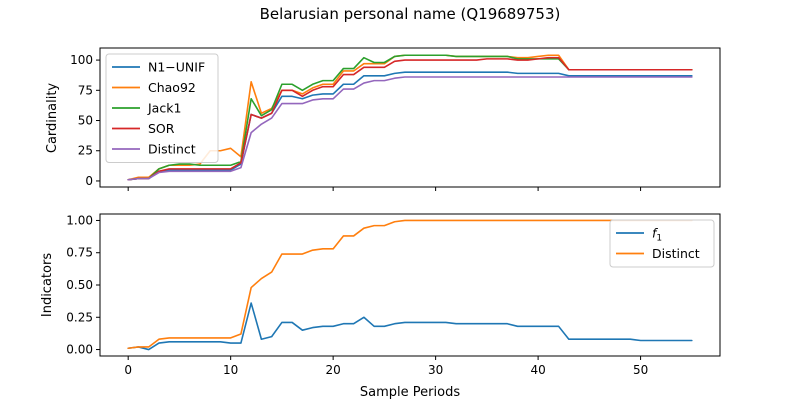 This screenshot has width=800, height=400. Describe the element at coordinates (85, 151) in the screenshot. I see `y-tick-label: 25` at that location.